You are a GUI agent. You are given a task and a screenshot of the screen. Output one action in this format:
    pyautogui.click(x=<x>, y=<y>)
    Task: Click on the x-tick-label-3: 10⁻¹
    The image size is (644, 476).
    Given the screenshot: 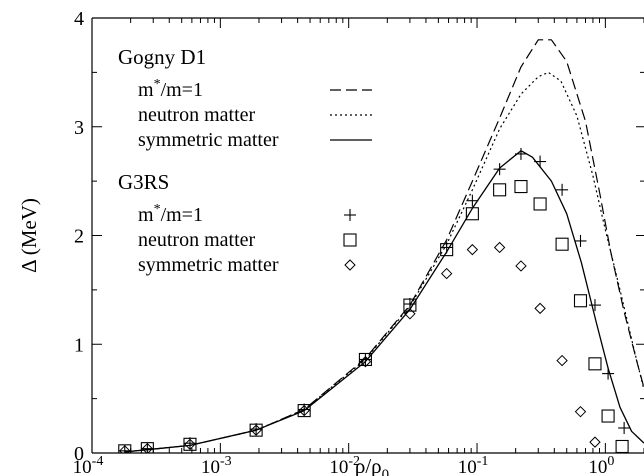 What is the action you would take?
    pyautogui.click(x=473, y=465)
    